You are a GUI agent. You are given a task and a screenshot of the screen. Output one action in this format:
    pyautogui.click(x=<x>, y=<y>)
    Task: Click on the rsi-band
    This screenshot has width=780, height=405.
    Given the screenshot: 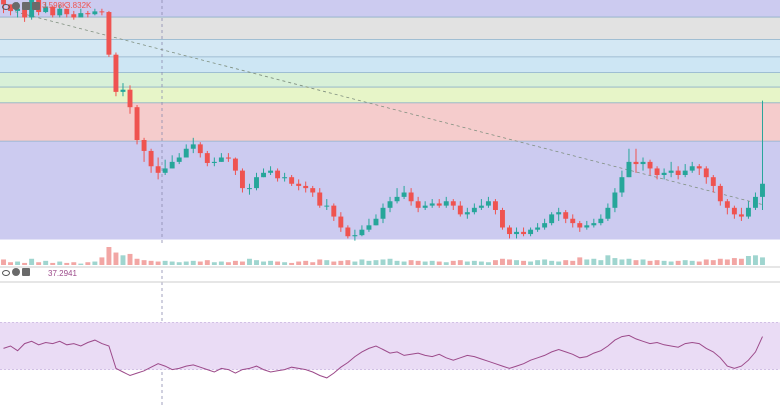 What is the action you would take?
    pyautogui.click(x=390, y=346)
    